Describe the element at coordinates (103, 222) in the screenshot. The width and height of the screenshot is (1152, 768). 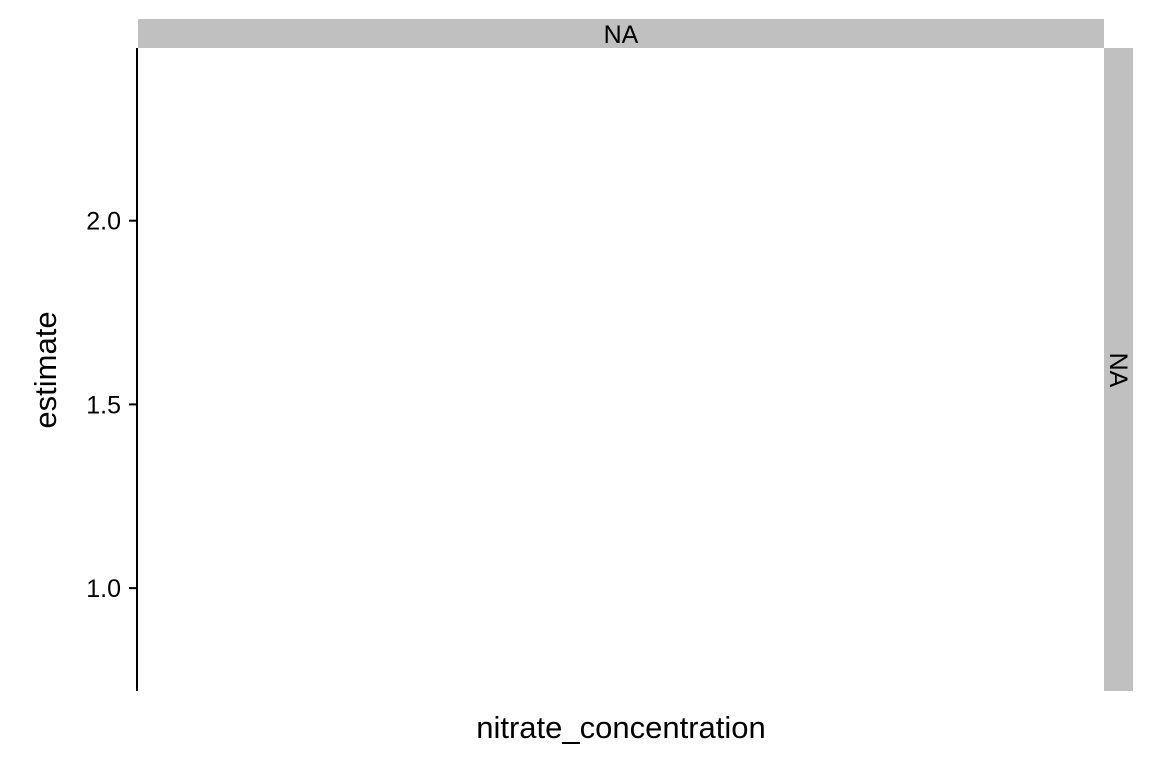
I see `y-tick-label: 2.0` at that location.